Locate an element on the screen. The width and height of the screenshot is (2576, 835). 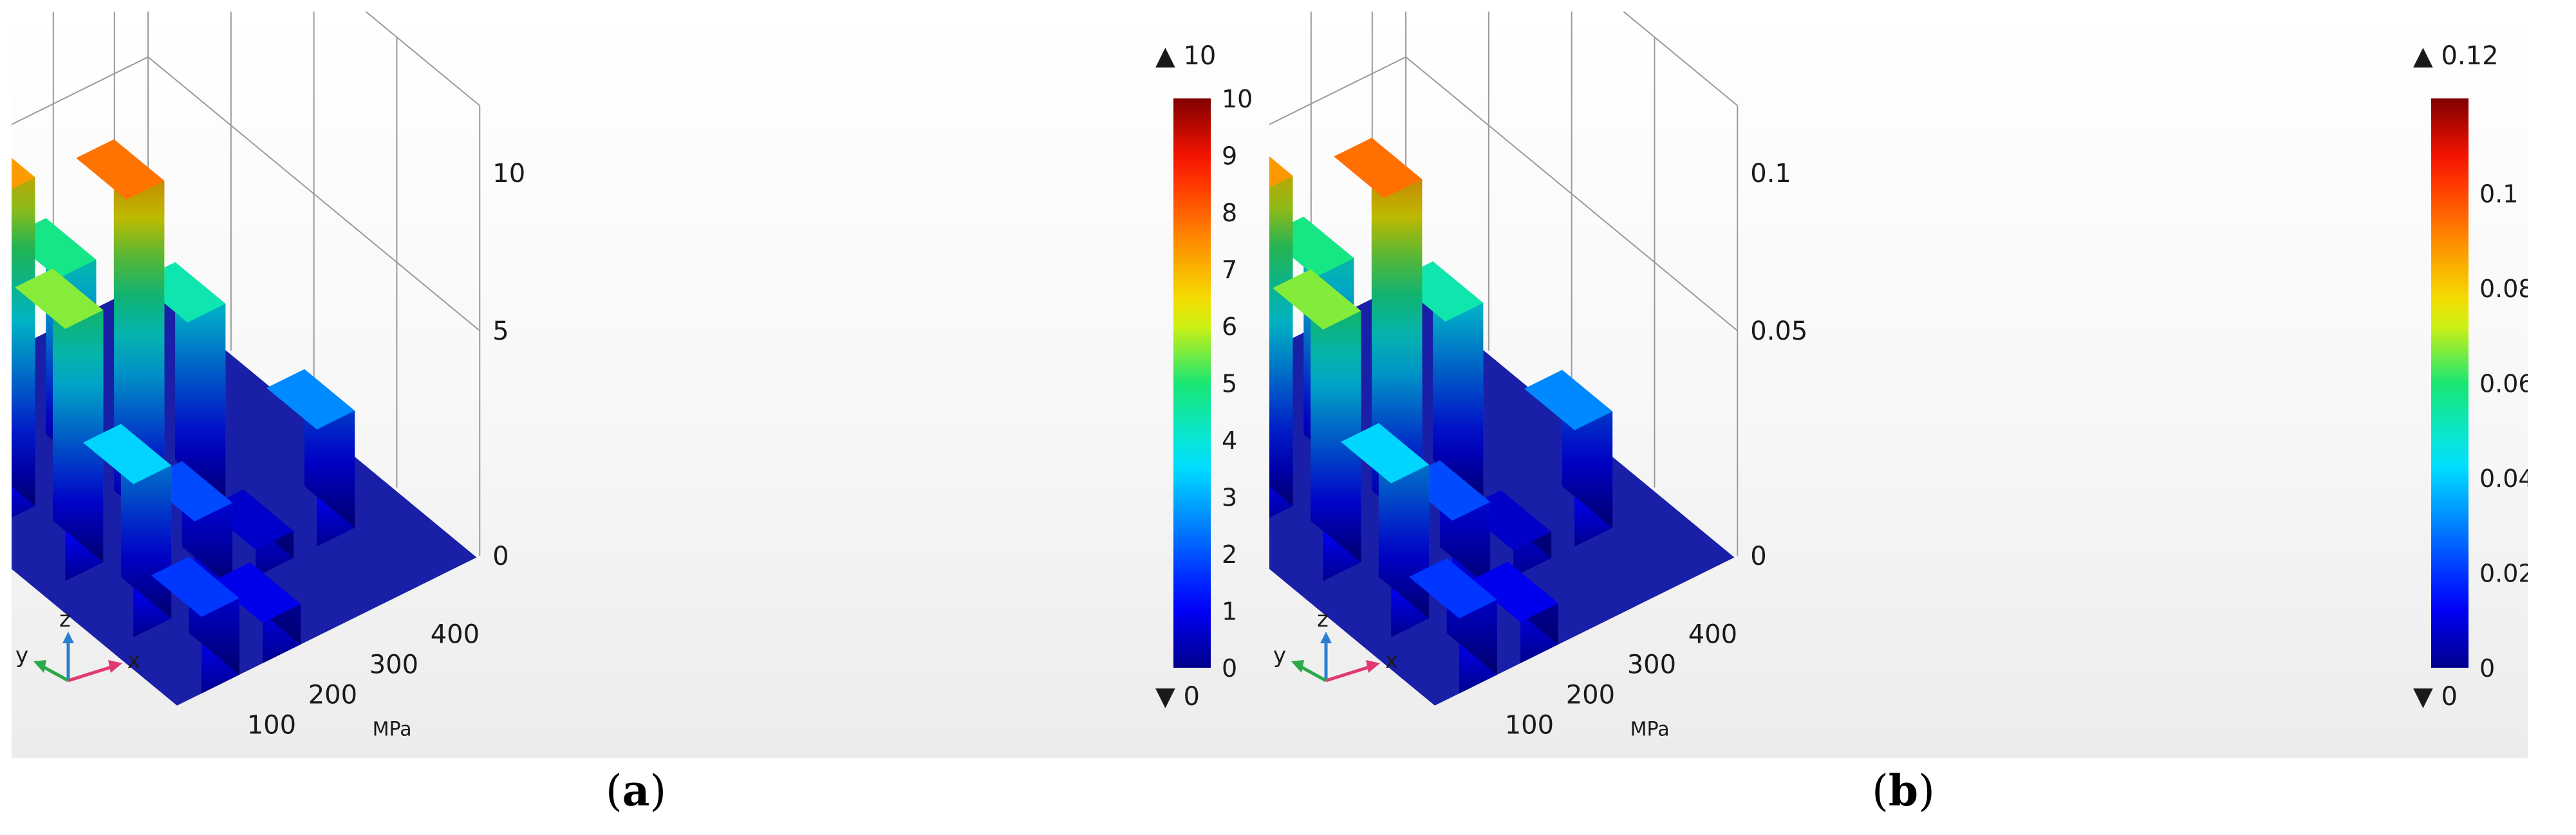
tick-labels: 100200300400MPa200150100500MPa0510 is located at coordinates (386, 450).